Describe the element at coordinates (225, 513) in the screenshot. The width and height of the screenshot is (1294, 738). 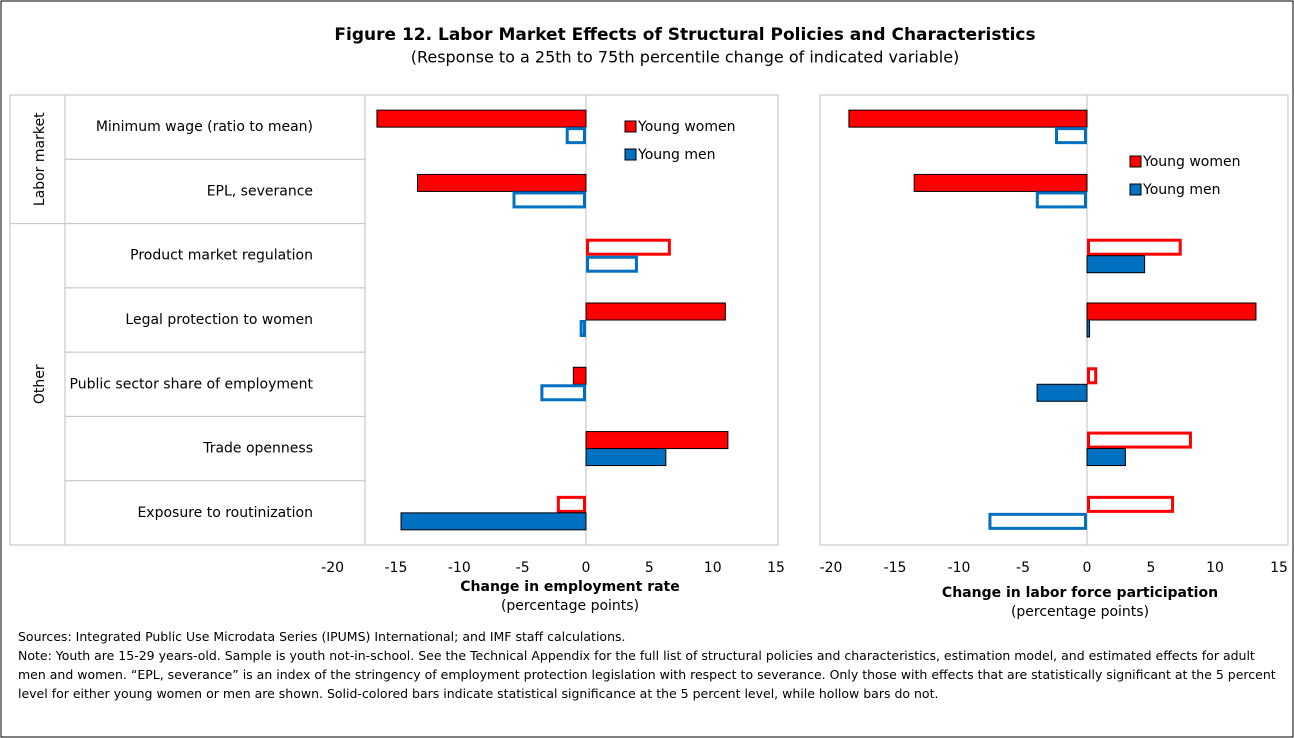
I see `category-label: Exposure to routinization` at that location.